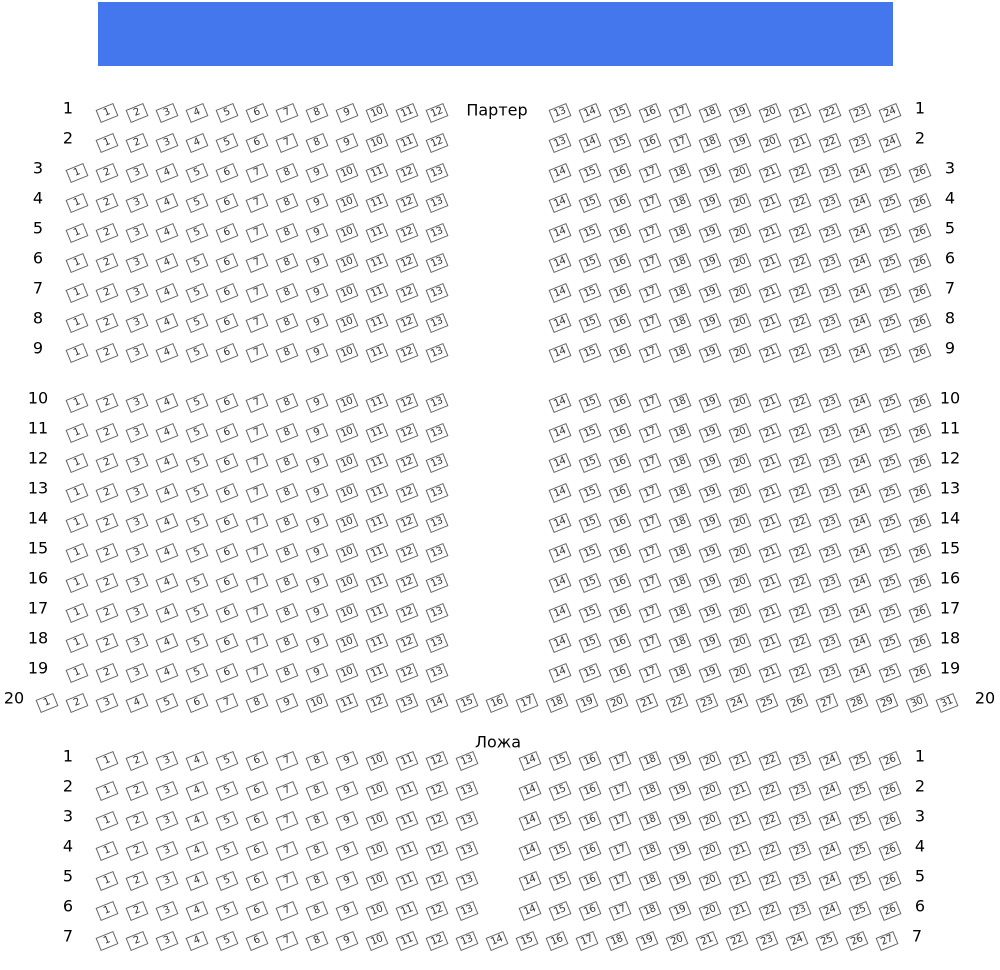 This screenshot has height=970, width=1000. What do you see at coordinates (740, 821) in the screenshot?
I see `seat-1-2-21: 21` at bounding box center [740, 821].